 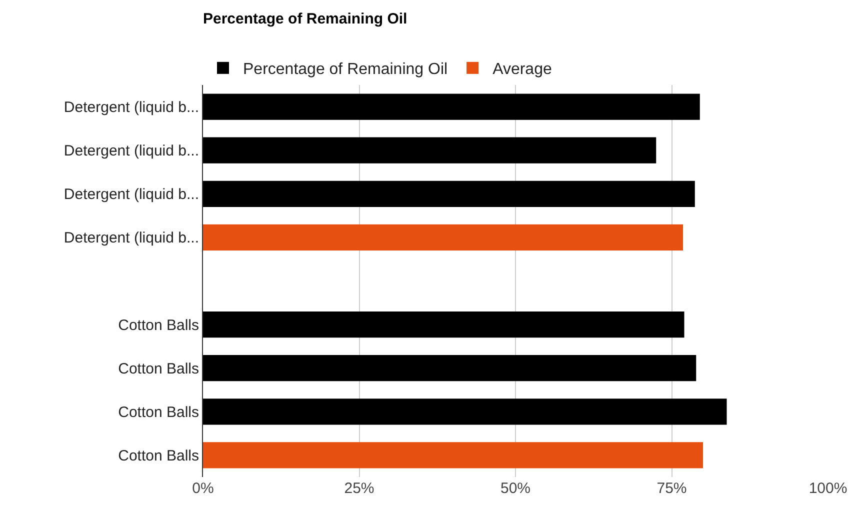 What do you see at coordinates (359, 488) in the screenshot?
I see `x-tick-label: 25%` at bounding box center [359, 488].